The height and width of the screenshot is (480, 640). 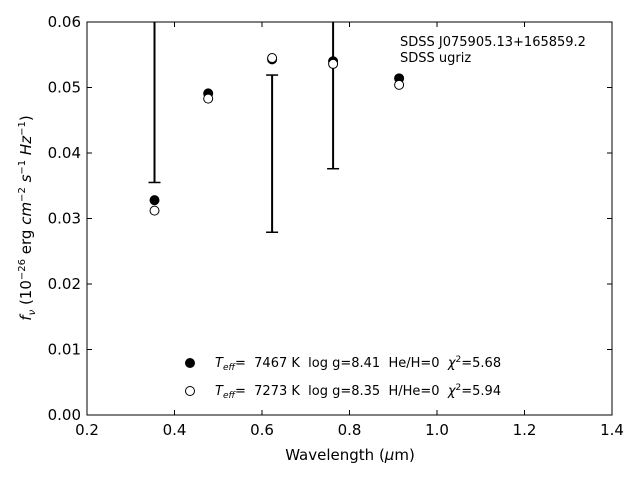 What do you see at coordinates (262, 430) in the screenshot?
I see `x-tick-label: 0.6` at bounding box center [262, 430].